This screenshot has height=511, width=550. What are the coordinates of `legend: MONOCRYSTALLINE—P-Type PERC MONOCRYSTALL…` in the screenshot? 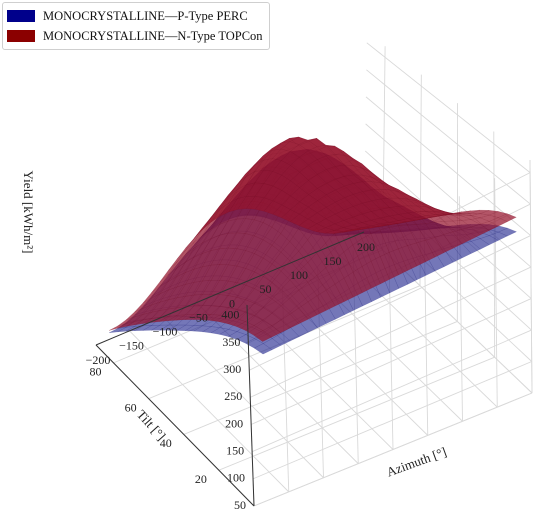 It's located at (136, 26).